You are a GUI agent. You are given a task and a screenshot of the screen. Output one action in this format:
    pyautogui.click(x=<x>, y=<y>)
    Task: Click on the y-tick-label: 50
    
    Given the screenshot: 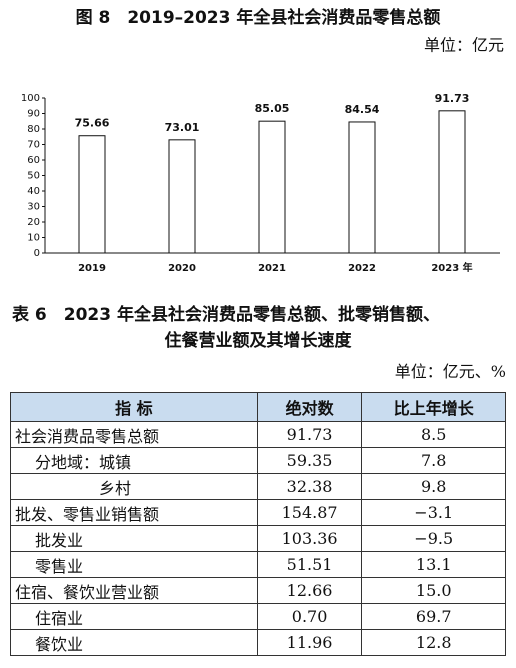 What is the action you would take?
    pyautogui.click(x=33, y=176)
    